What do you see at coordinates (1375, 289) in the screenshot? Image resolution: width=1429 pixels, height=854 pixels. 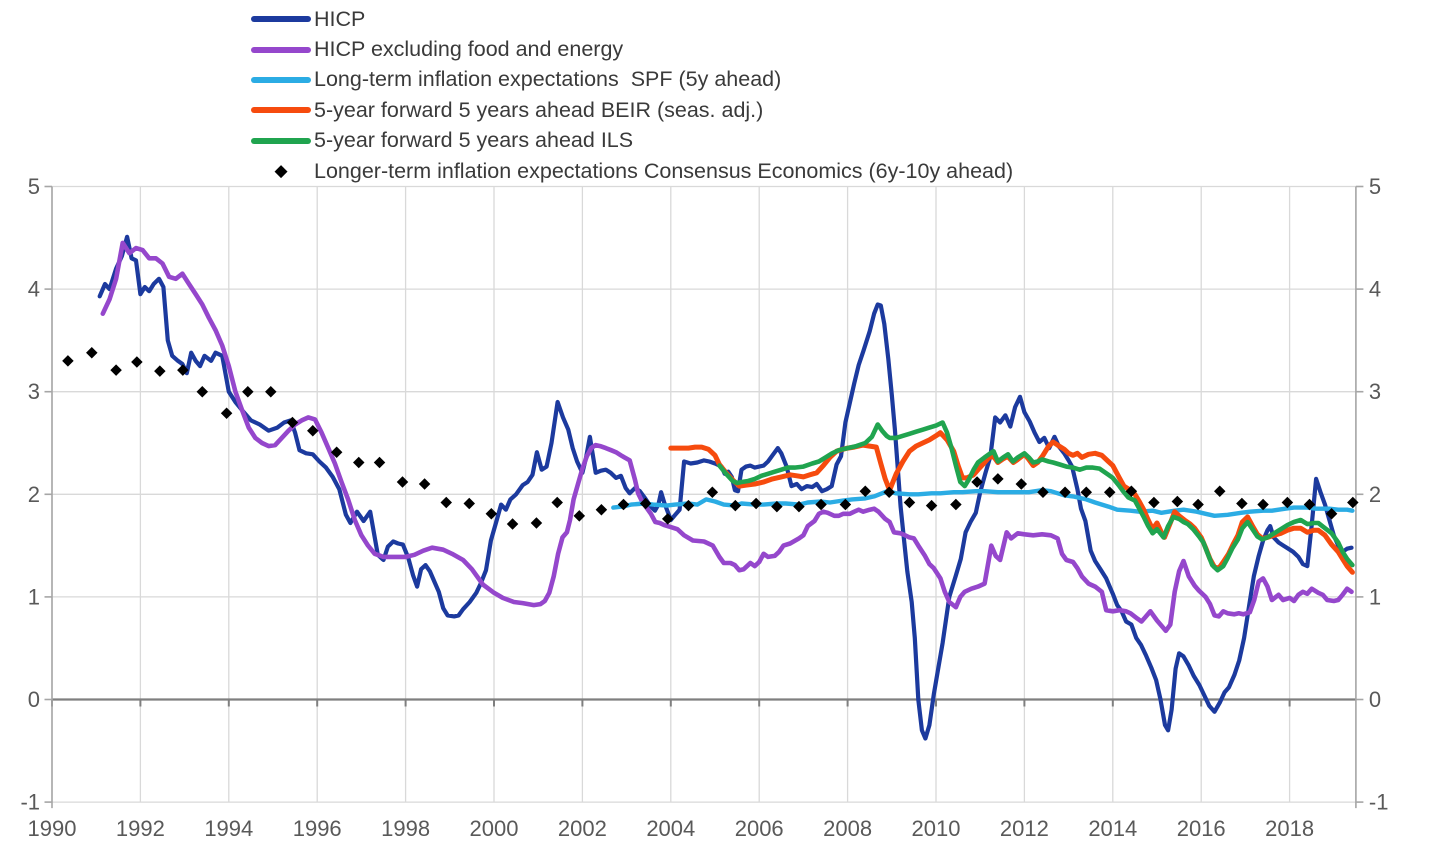 I see `y-axis-label-right: 4` at bounding box center [1375, 289].